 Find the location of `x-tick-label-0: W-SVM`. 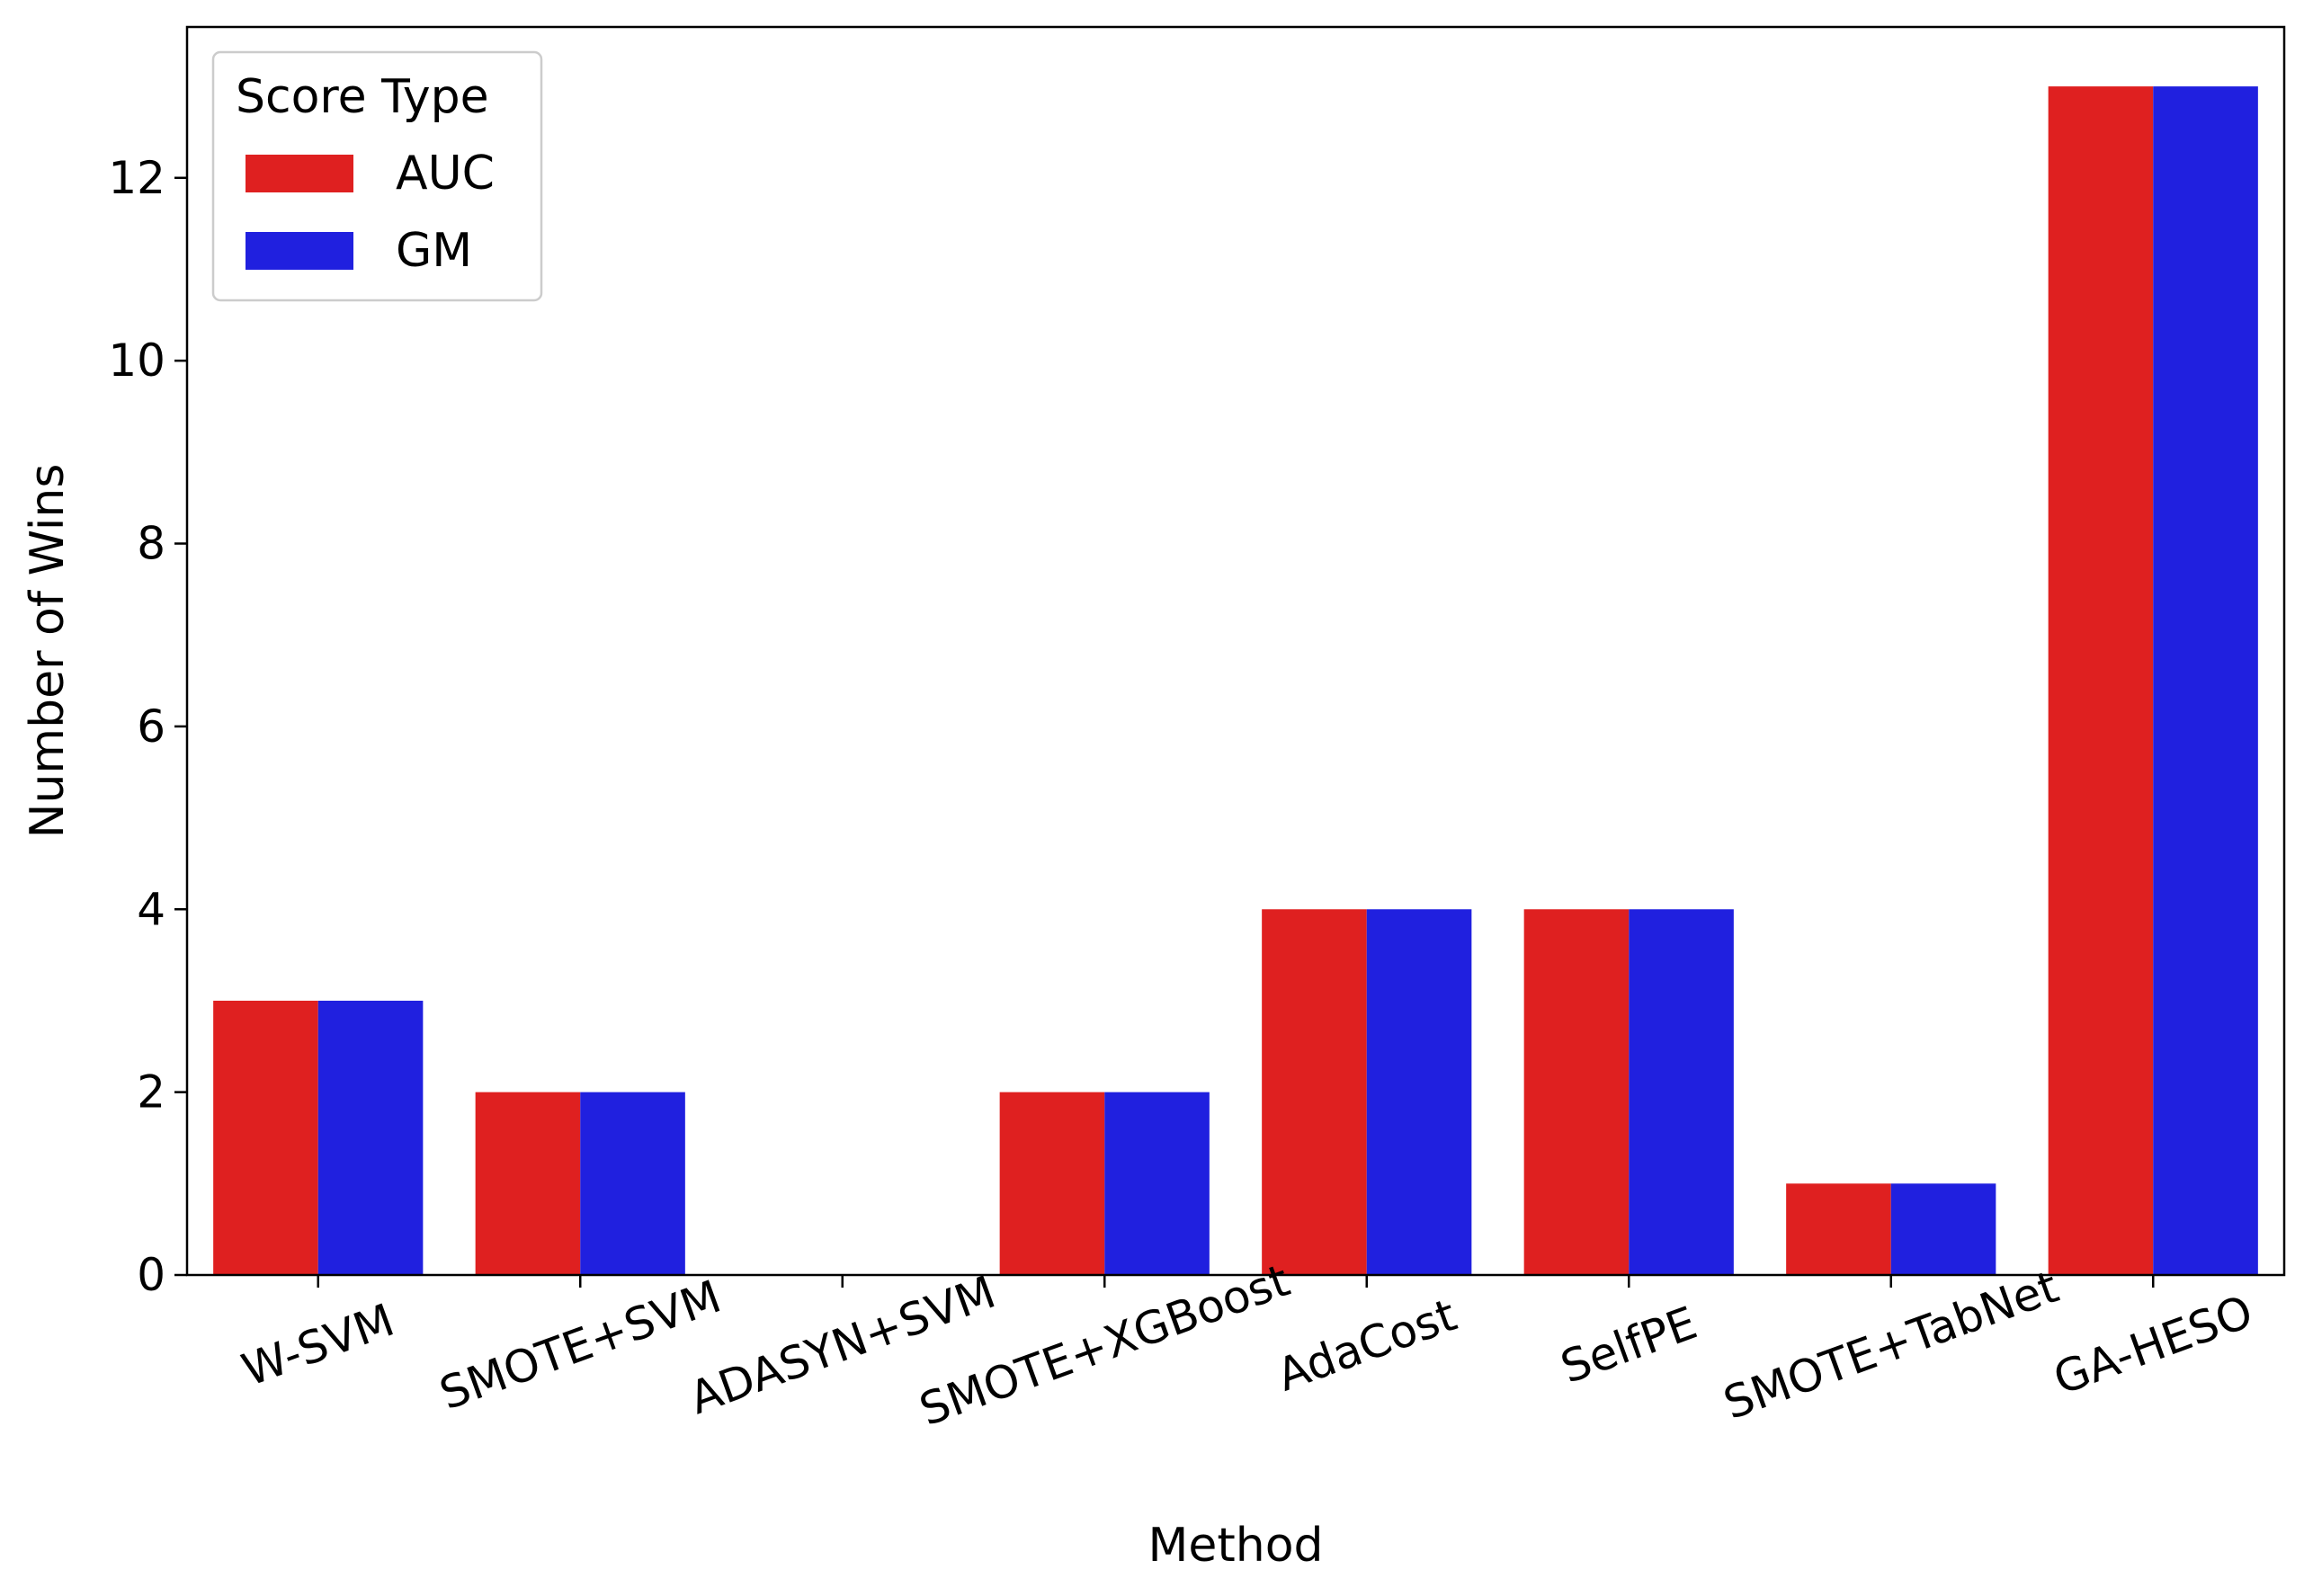

x-tick-label-0: W-SVM is located at coordinates (319, 1345).